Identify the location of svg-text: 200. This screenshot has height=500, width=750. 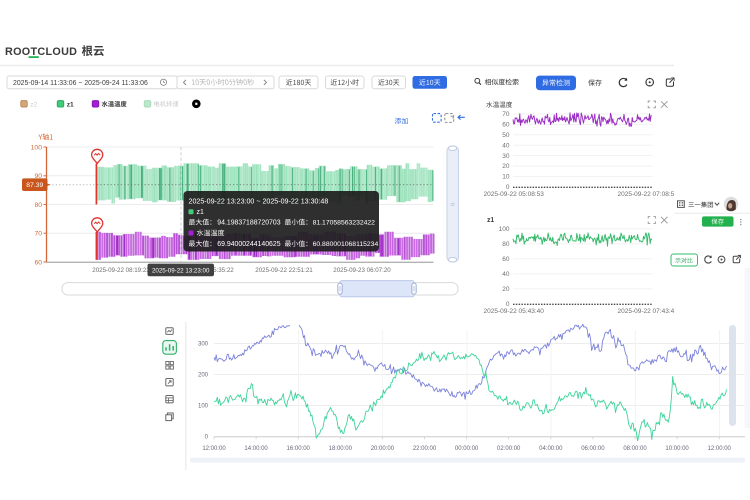
(203, 376).